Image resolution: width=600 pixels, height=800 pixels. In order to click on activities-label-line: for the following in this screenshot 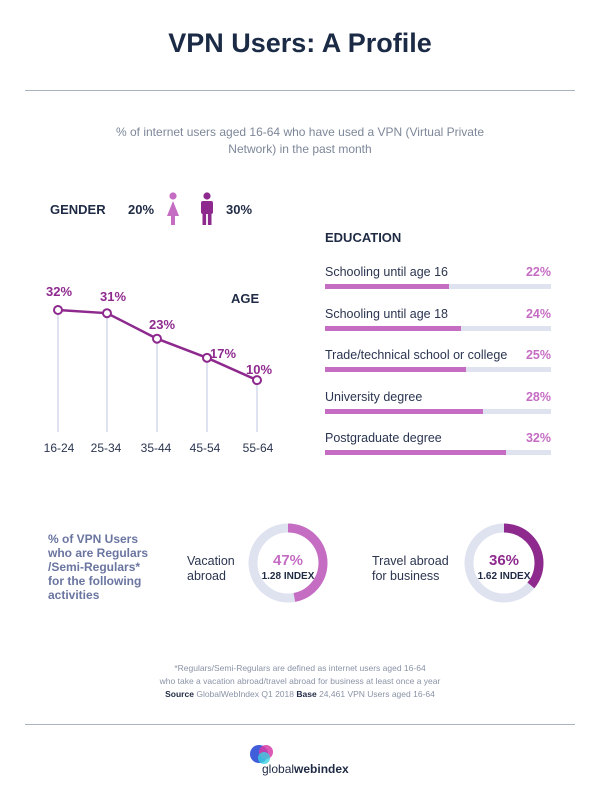, I will do `click(95, 581)`.